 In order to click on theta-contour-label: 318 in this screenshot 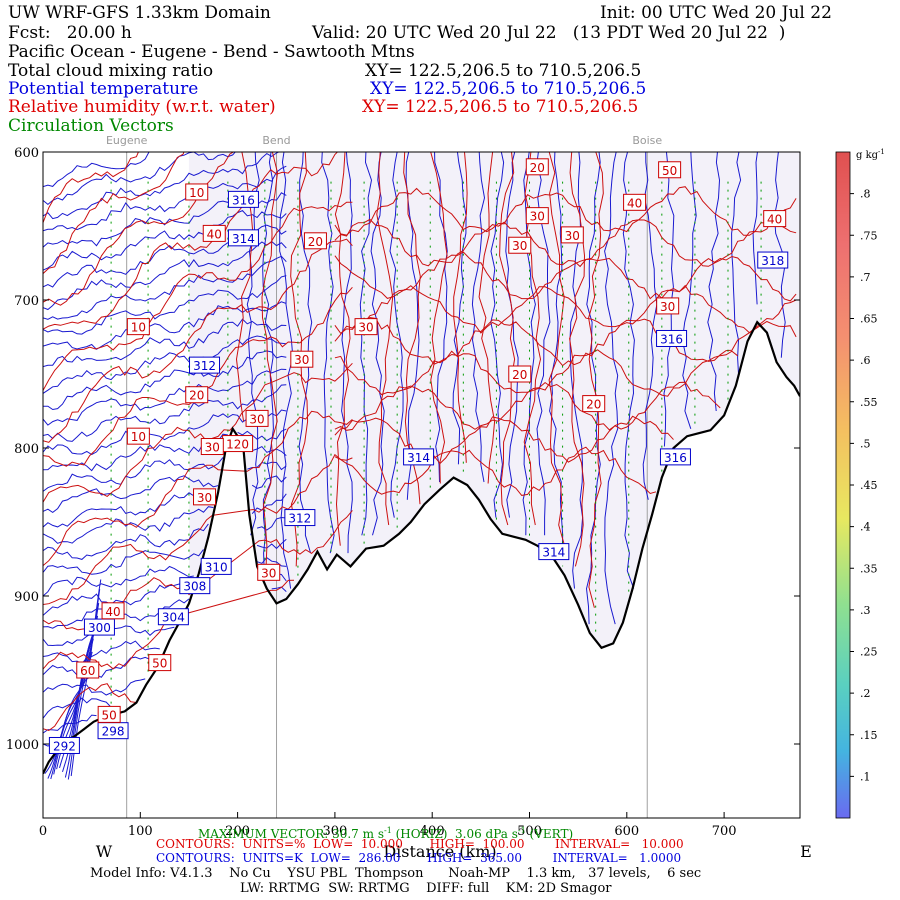, I will do `click(772, 261)`.